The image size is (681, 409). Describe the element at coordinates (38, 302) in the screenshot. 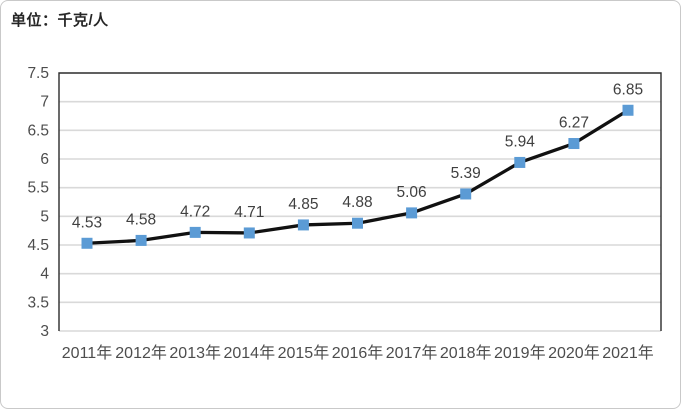

I see `y-axis-tick-label: 3.5` at that location.